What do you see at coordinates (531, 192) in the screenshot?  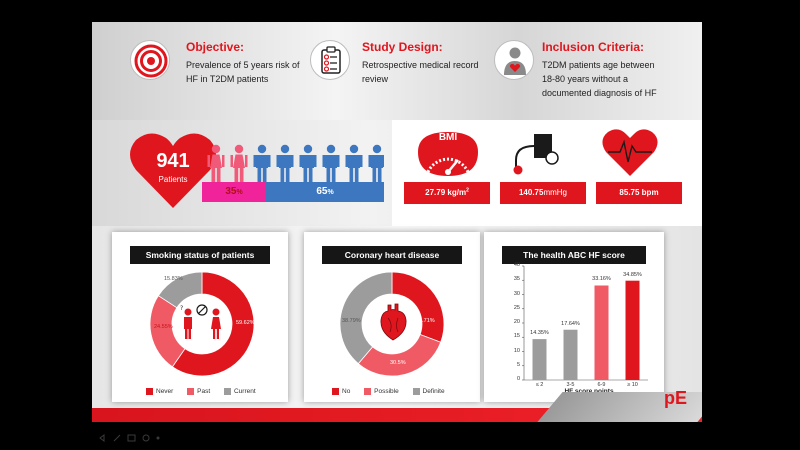 I see `blood-pressure-value: 140.75` at bounding box center [531, 192].